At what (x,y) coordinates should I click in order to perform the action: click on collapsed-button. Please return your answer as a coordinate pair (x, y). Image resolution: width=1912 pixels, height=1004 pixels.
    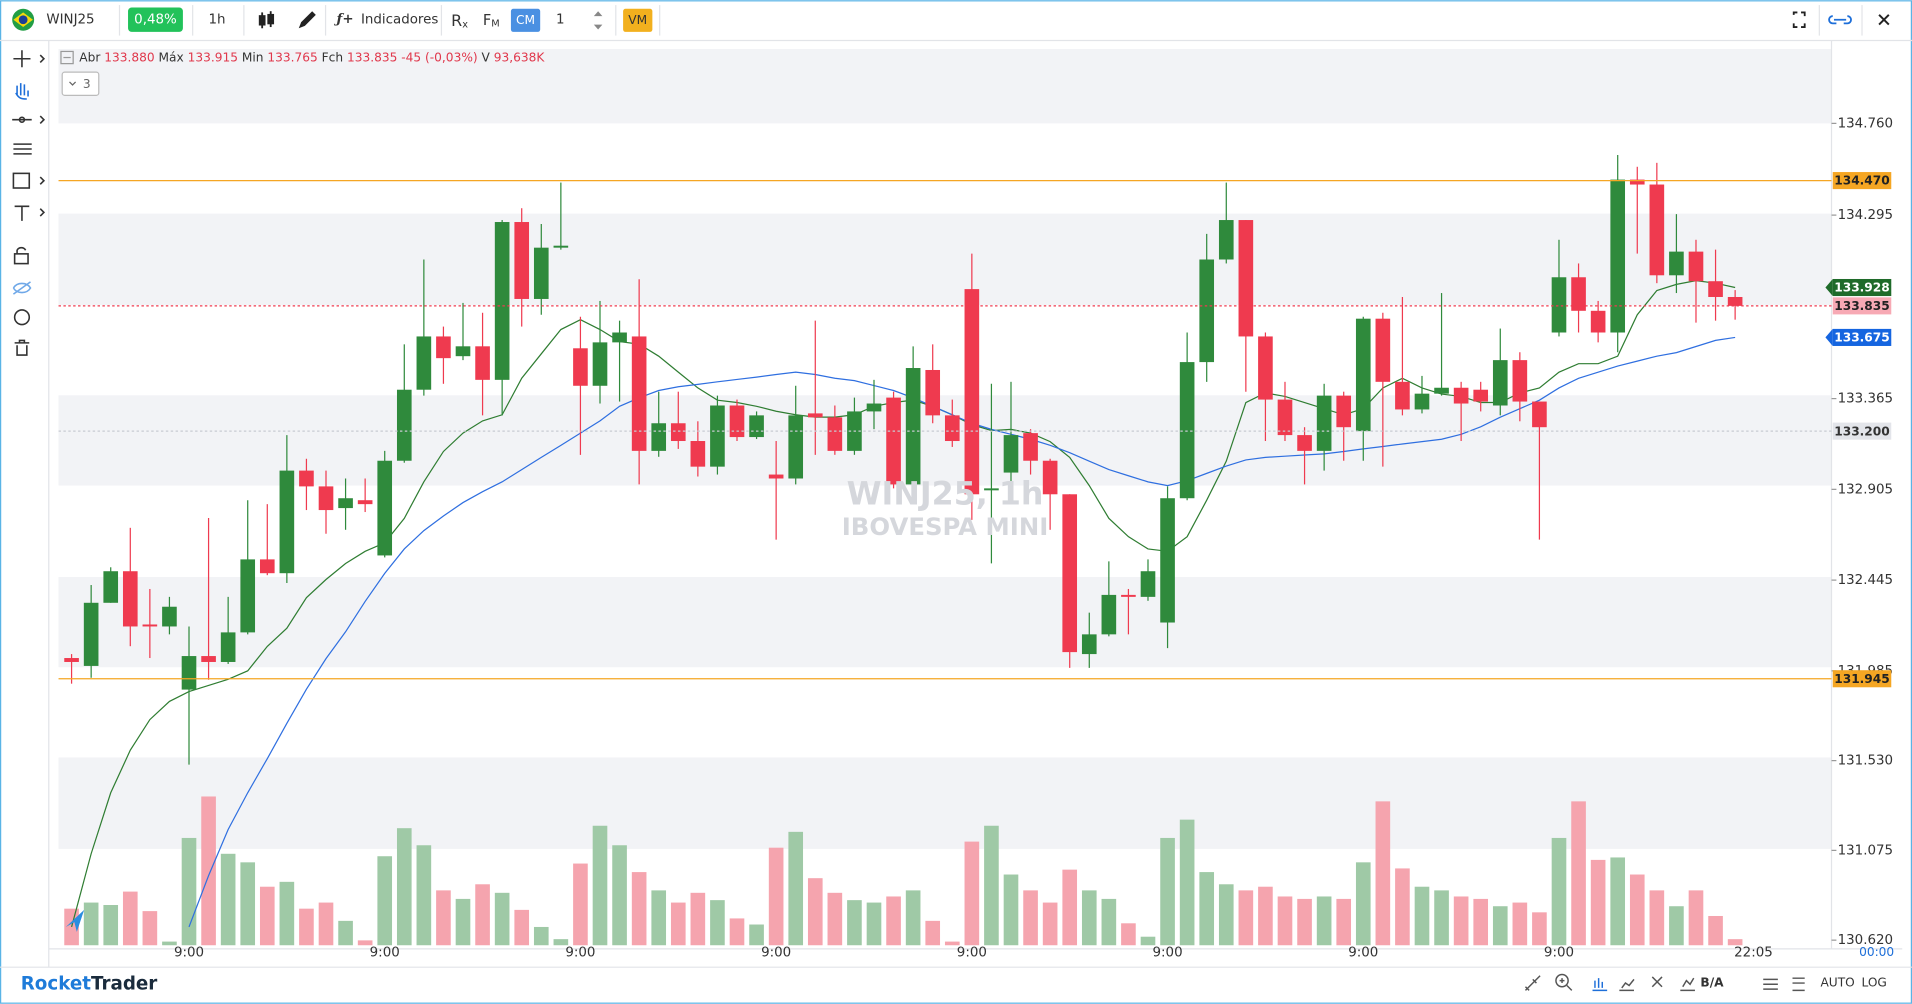
    Looking at the image, I should click on (80, 83).